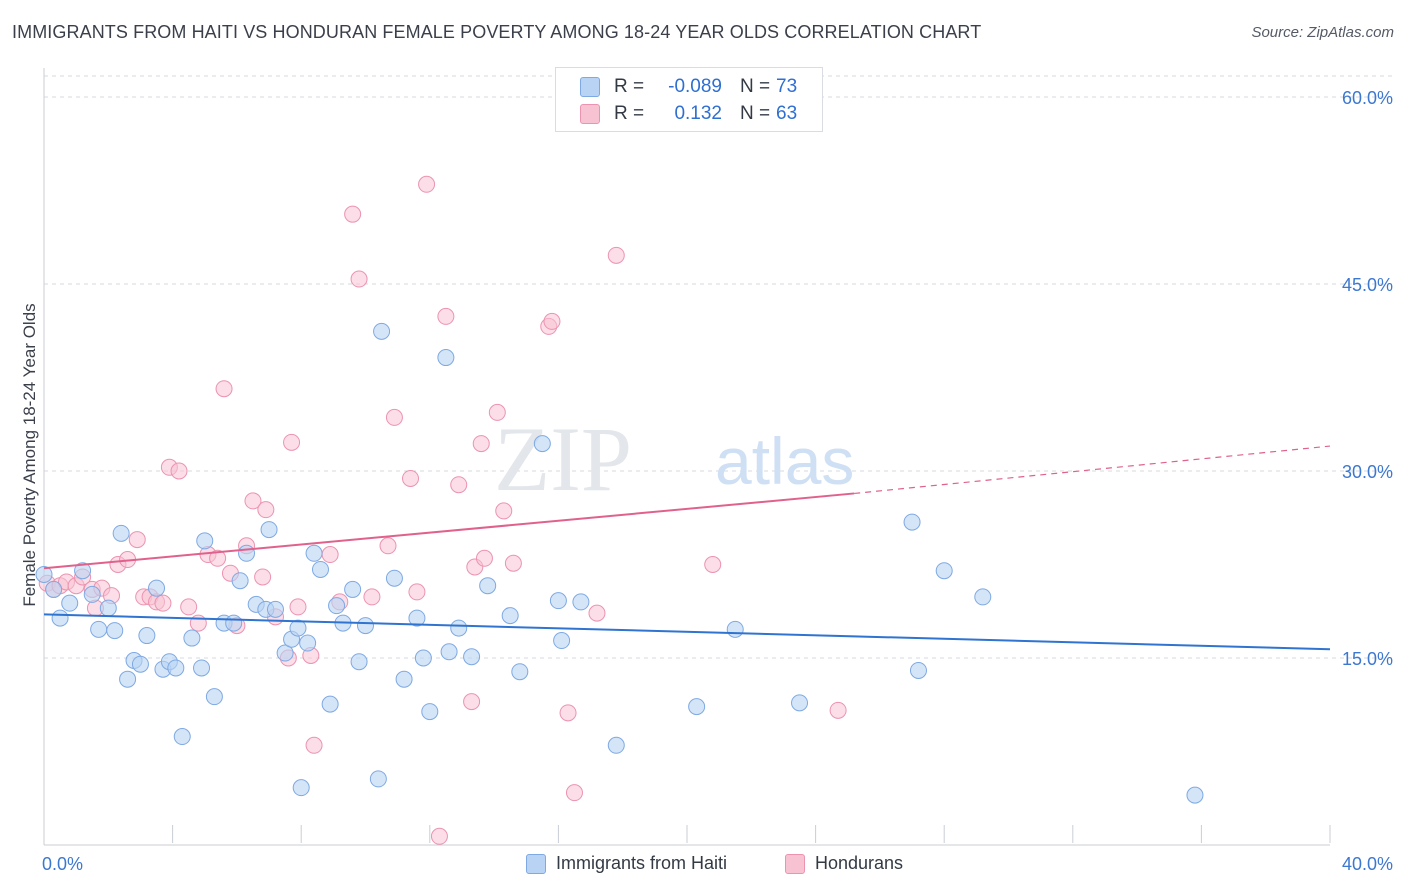 This screenshot has width=1406, height=892. Describe the element at coordinates (1367, 864) in the screenshot. I see `x-tick-label: 40.0%` at that location.